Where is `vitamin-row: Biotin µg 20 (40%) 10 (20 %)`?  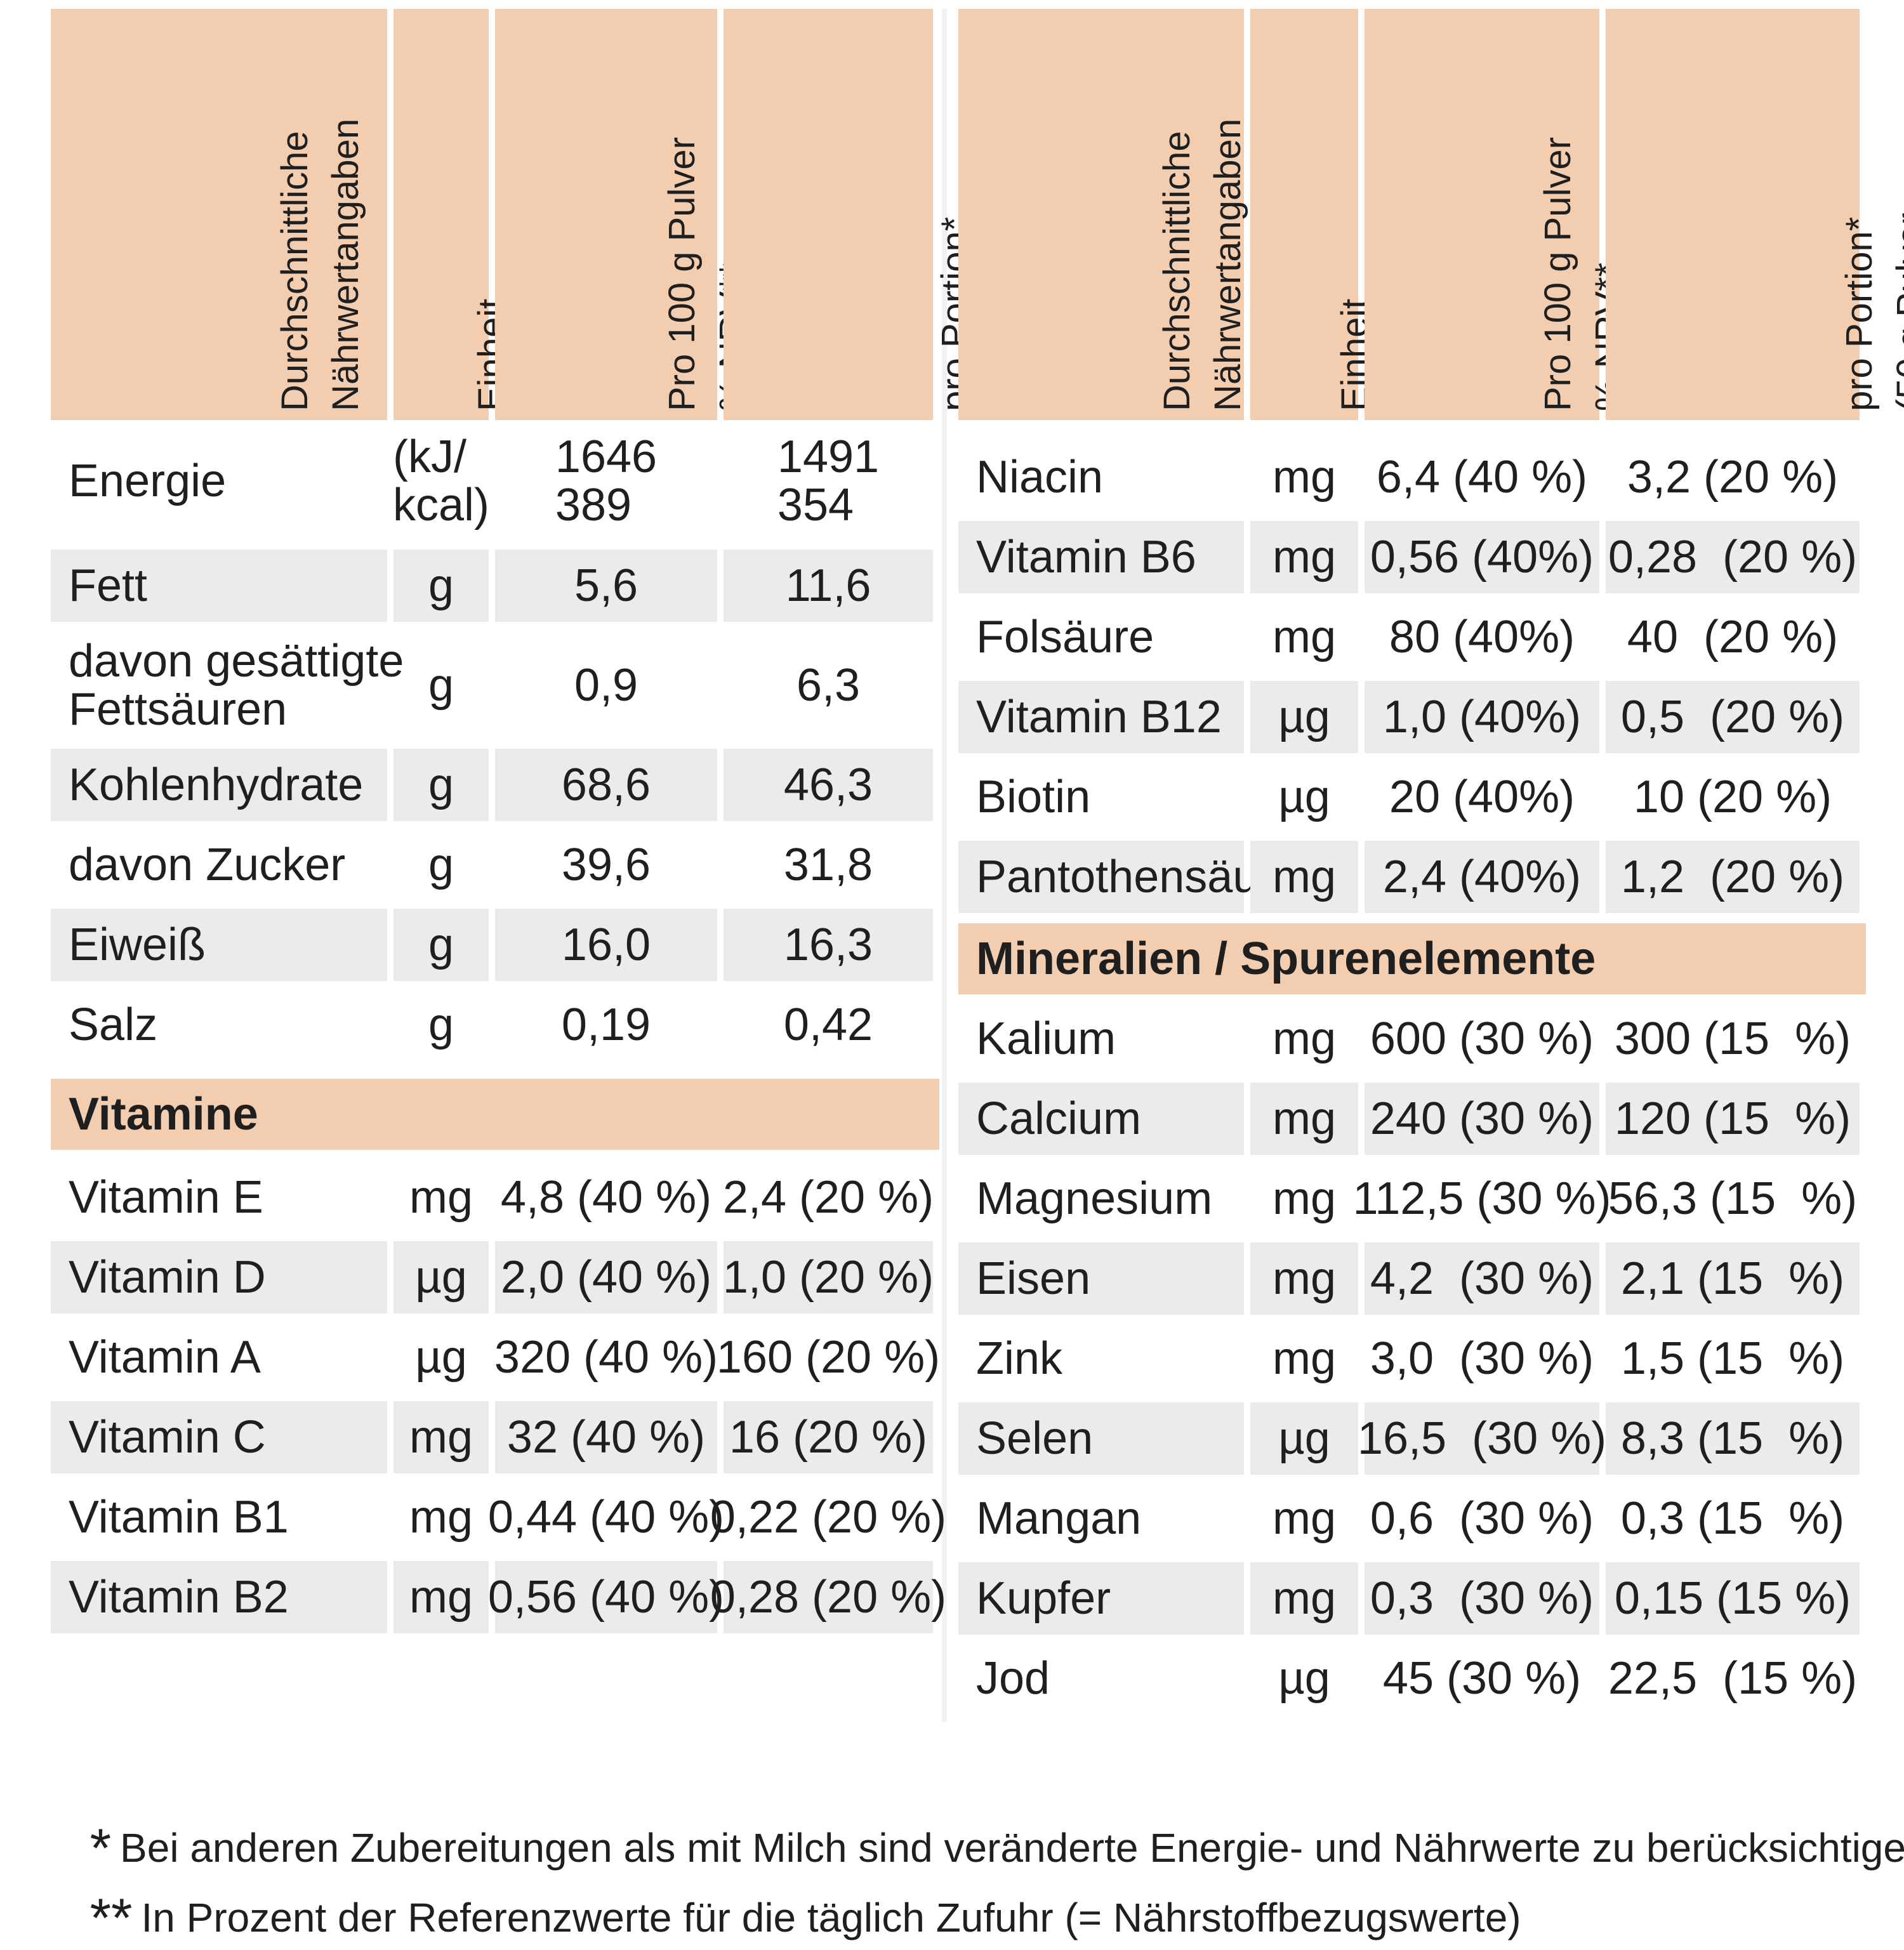 vitamin-row: Biotin µg 20 (40%) 10 (20 %) is located at coordinates (1412, 797).